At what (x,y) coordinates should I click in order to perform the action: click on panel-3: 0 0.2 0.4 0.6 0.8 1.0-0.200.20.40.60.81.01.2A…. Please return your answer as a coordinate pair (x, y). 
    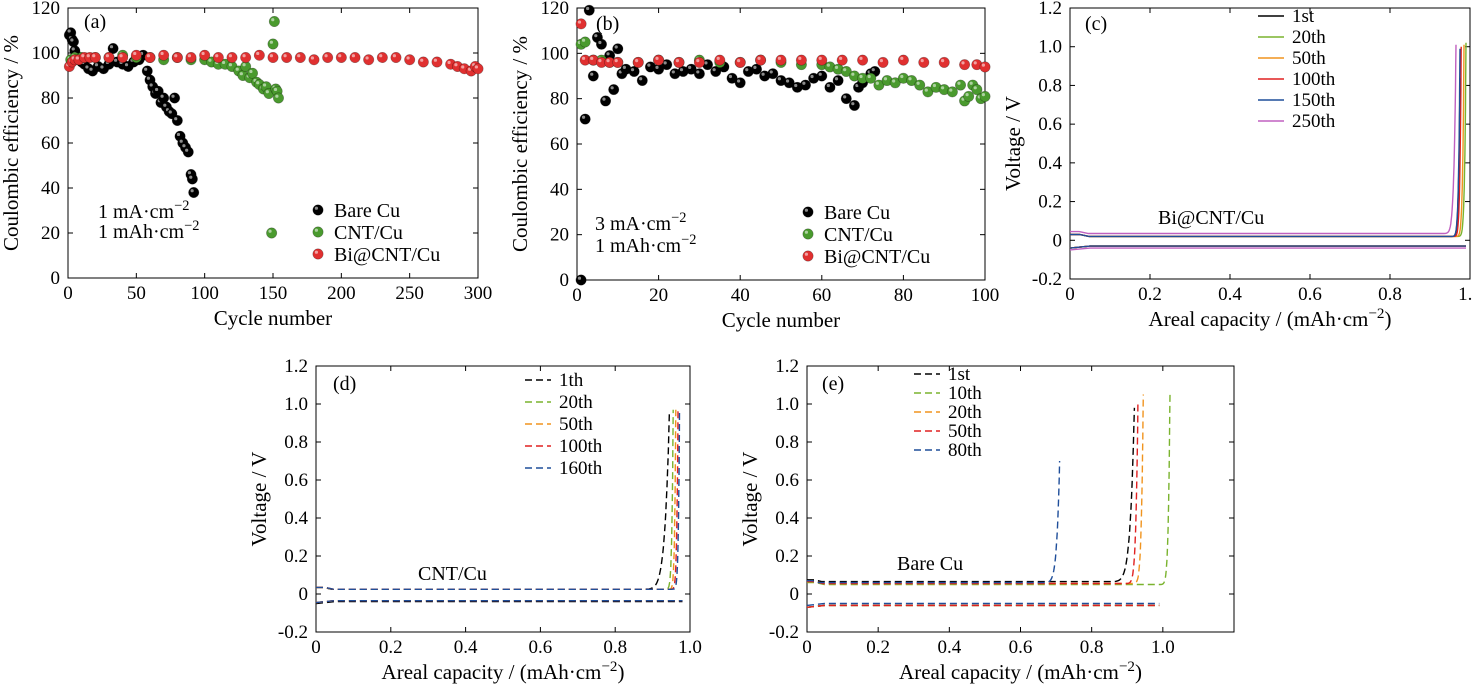
    Looking at the image, I should click on (474, 520).